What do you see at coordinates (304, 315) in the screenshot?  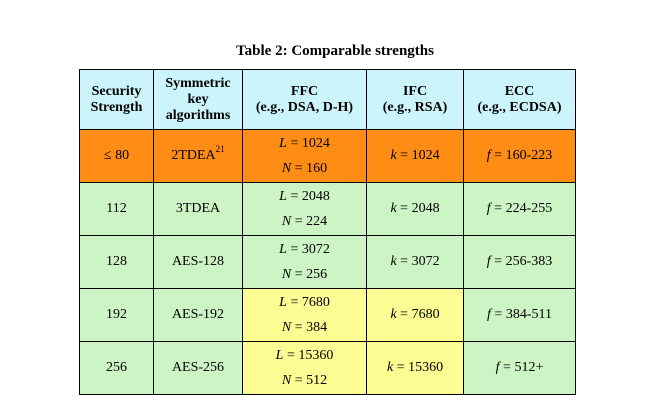 I see `ffc-cell: L = 7680 N = 384` at bounding box center [304, 315].